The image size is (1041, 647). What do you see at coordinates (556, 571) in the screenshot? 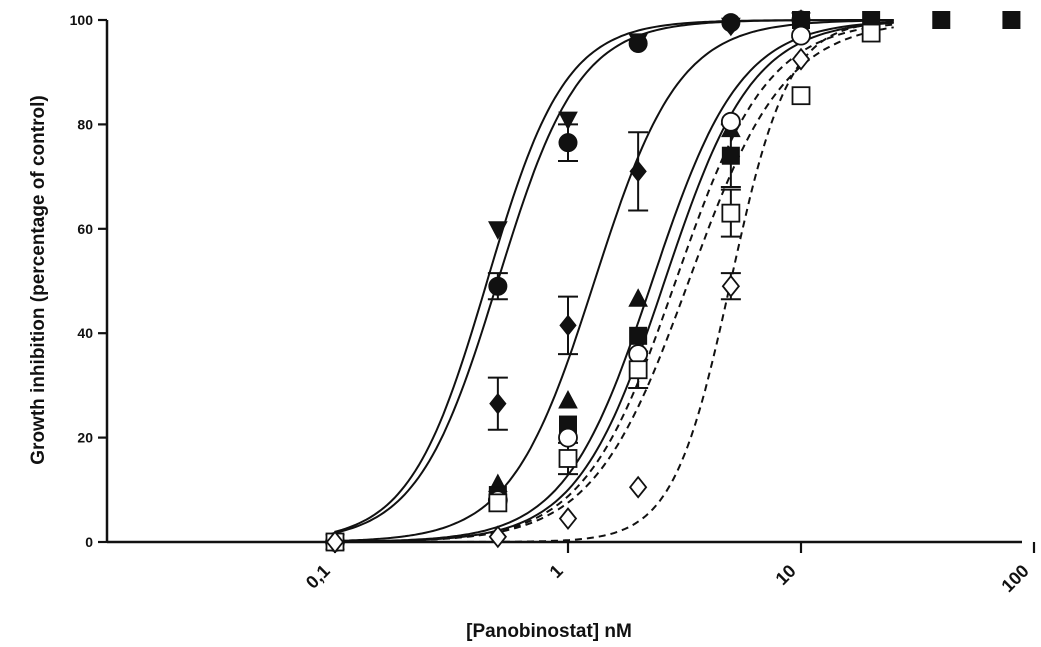
I see `x-tick-label: 1` at bounding box center [556, 571].